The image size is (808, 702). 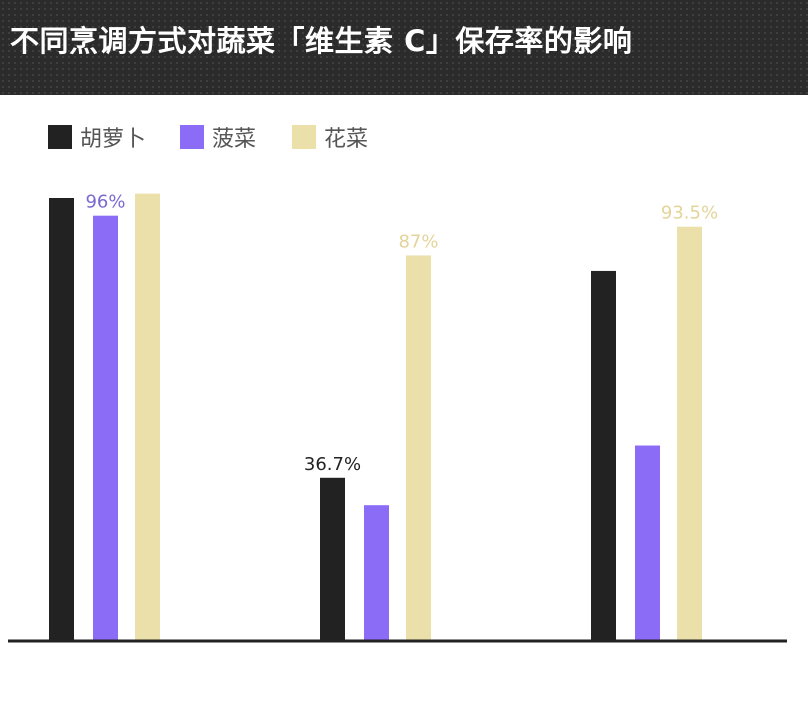 I want to click on legend-swatch-spinach, so click(x=192, y=137).